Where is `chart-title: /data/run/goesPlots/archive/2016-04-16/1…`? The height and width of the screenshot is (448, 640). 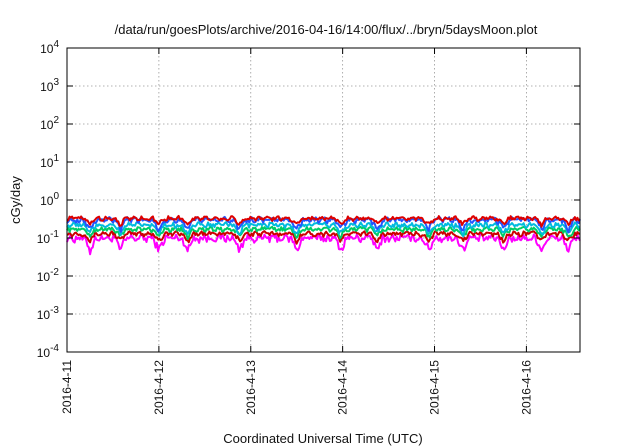
chart-title: /data/run/goesPlots/archive/2016-04-16/1… is located at coordinates (326, 29).